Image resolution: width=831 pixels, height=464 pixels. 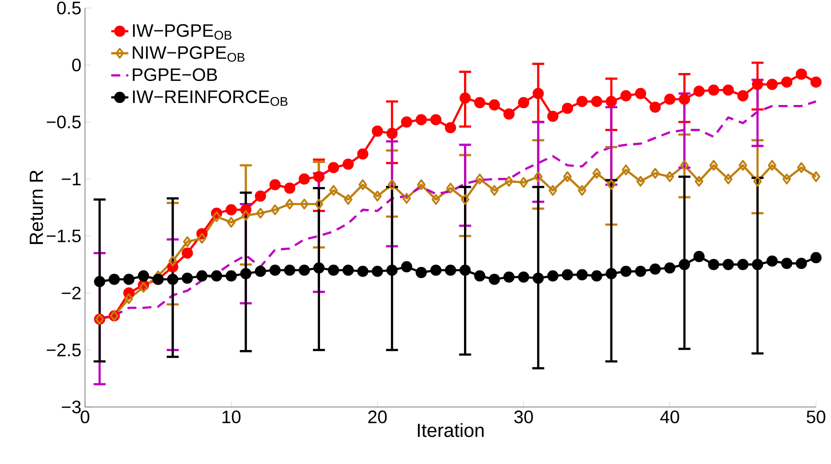 What do you see at coordinates (37, 207) in the screenshot?
I see `y-axis-title: Return R` at bounding box center [37, 207].